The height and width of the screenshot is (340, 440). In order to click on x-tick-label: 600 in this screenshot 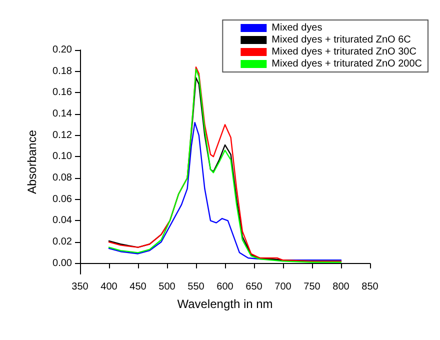, I will do `click(225, 287)`.